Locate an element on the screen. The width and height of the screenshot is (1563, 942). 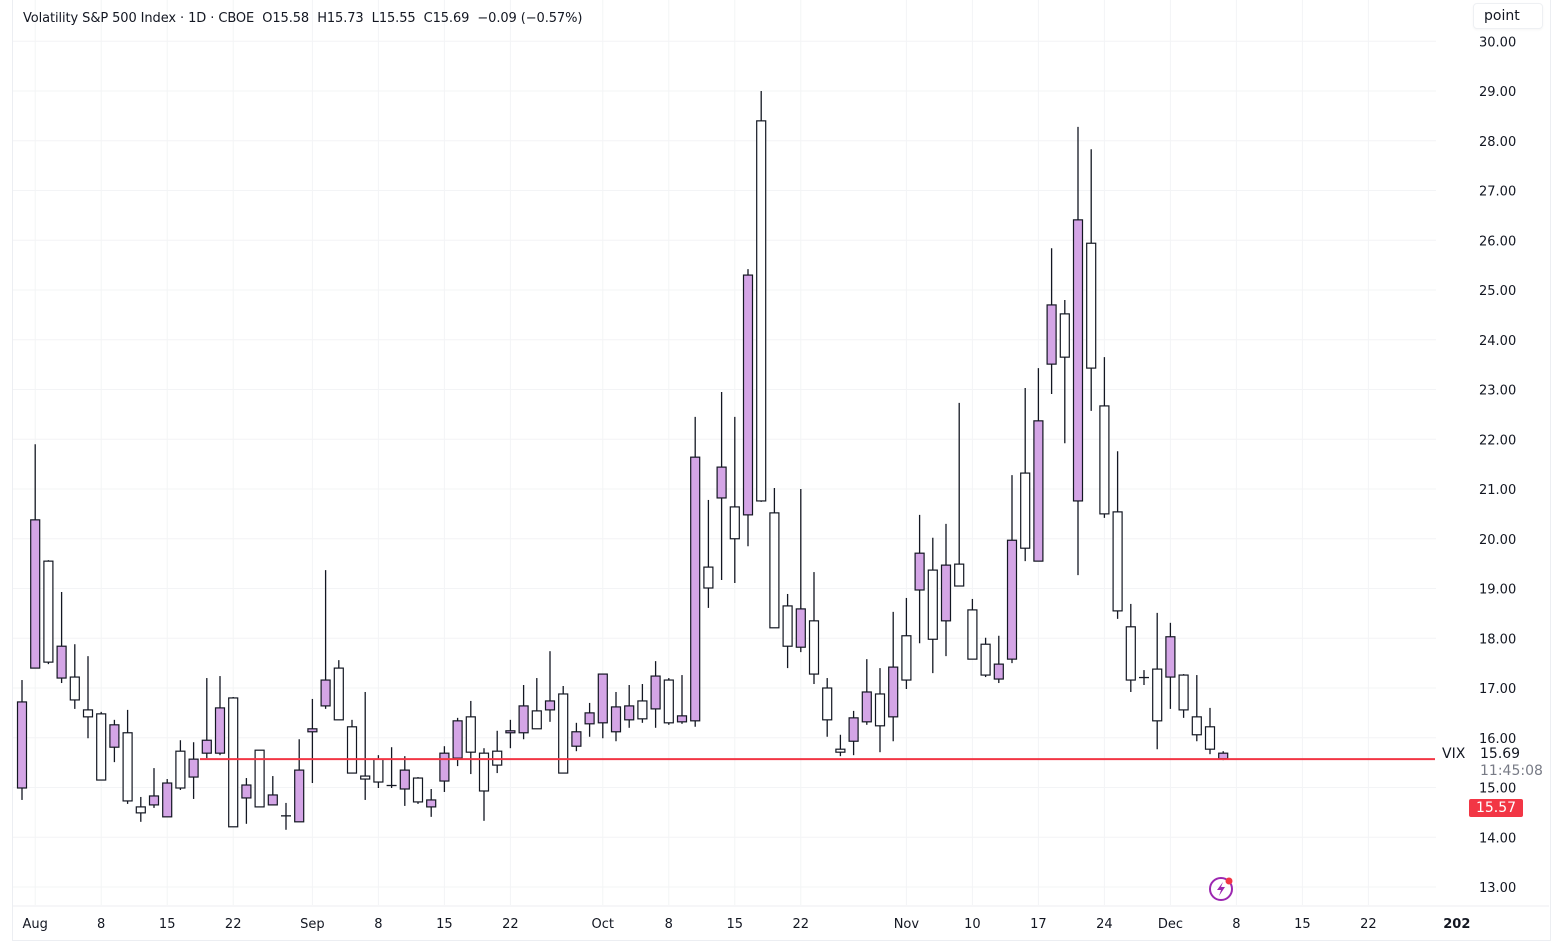
y-tick-label: 25.00 is located at coordinates (1497, 291).